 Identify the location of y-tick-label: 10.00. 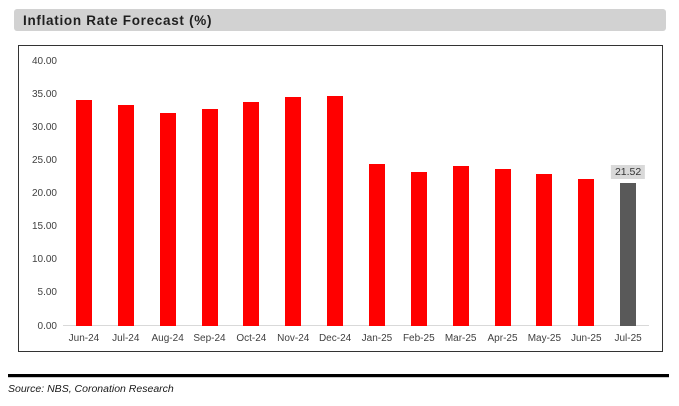
(44, 260).